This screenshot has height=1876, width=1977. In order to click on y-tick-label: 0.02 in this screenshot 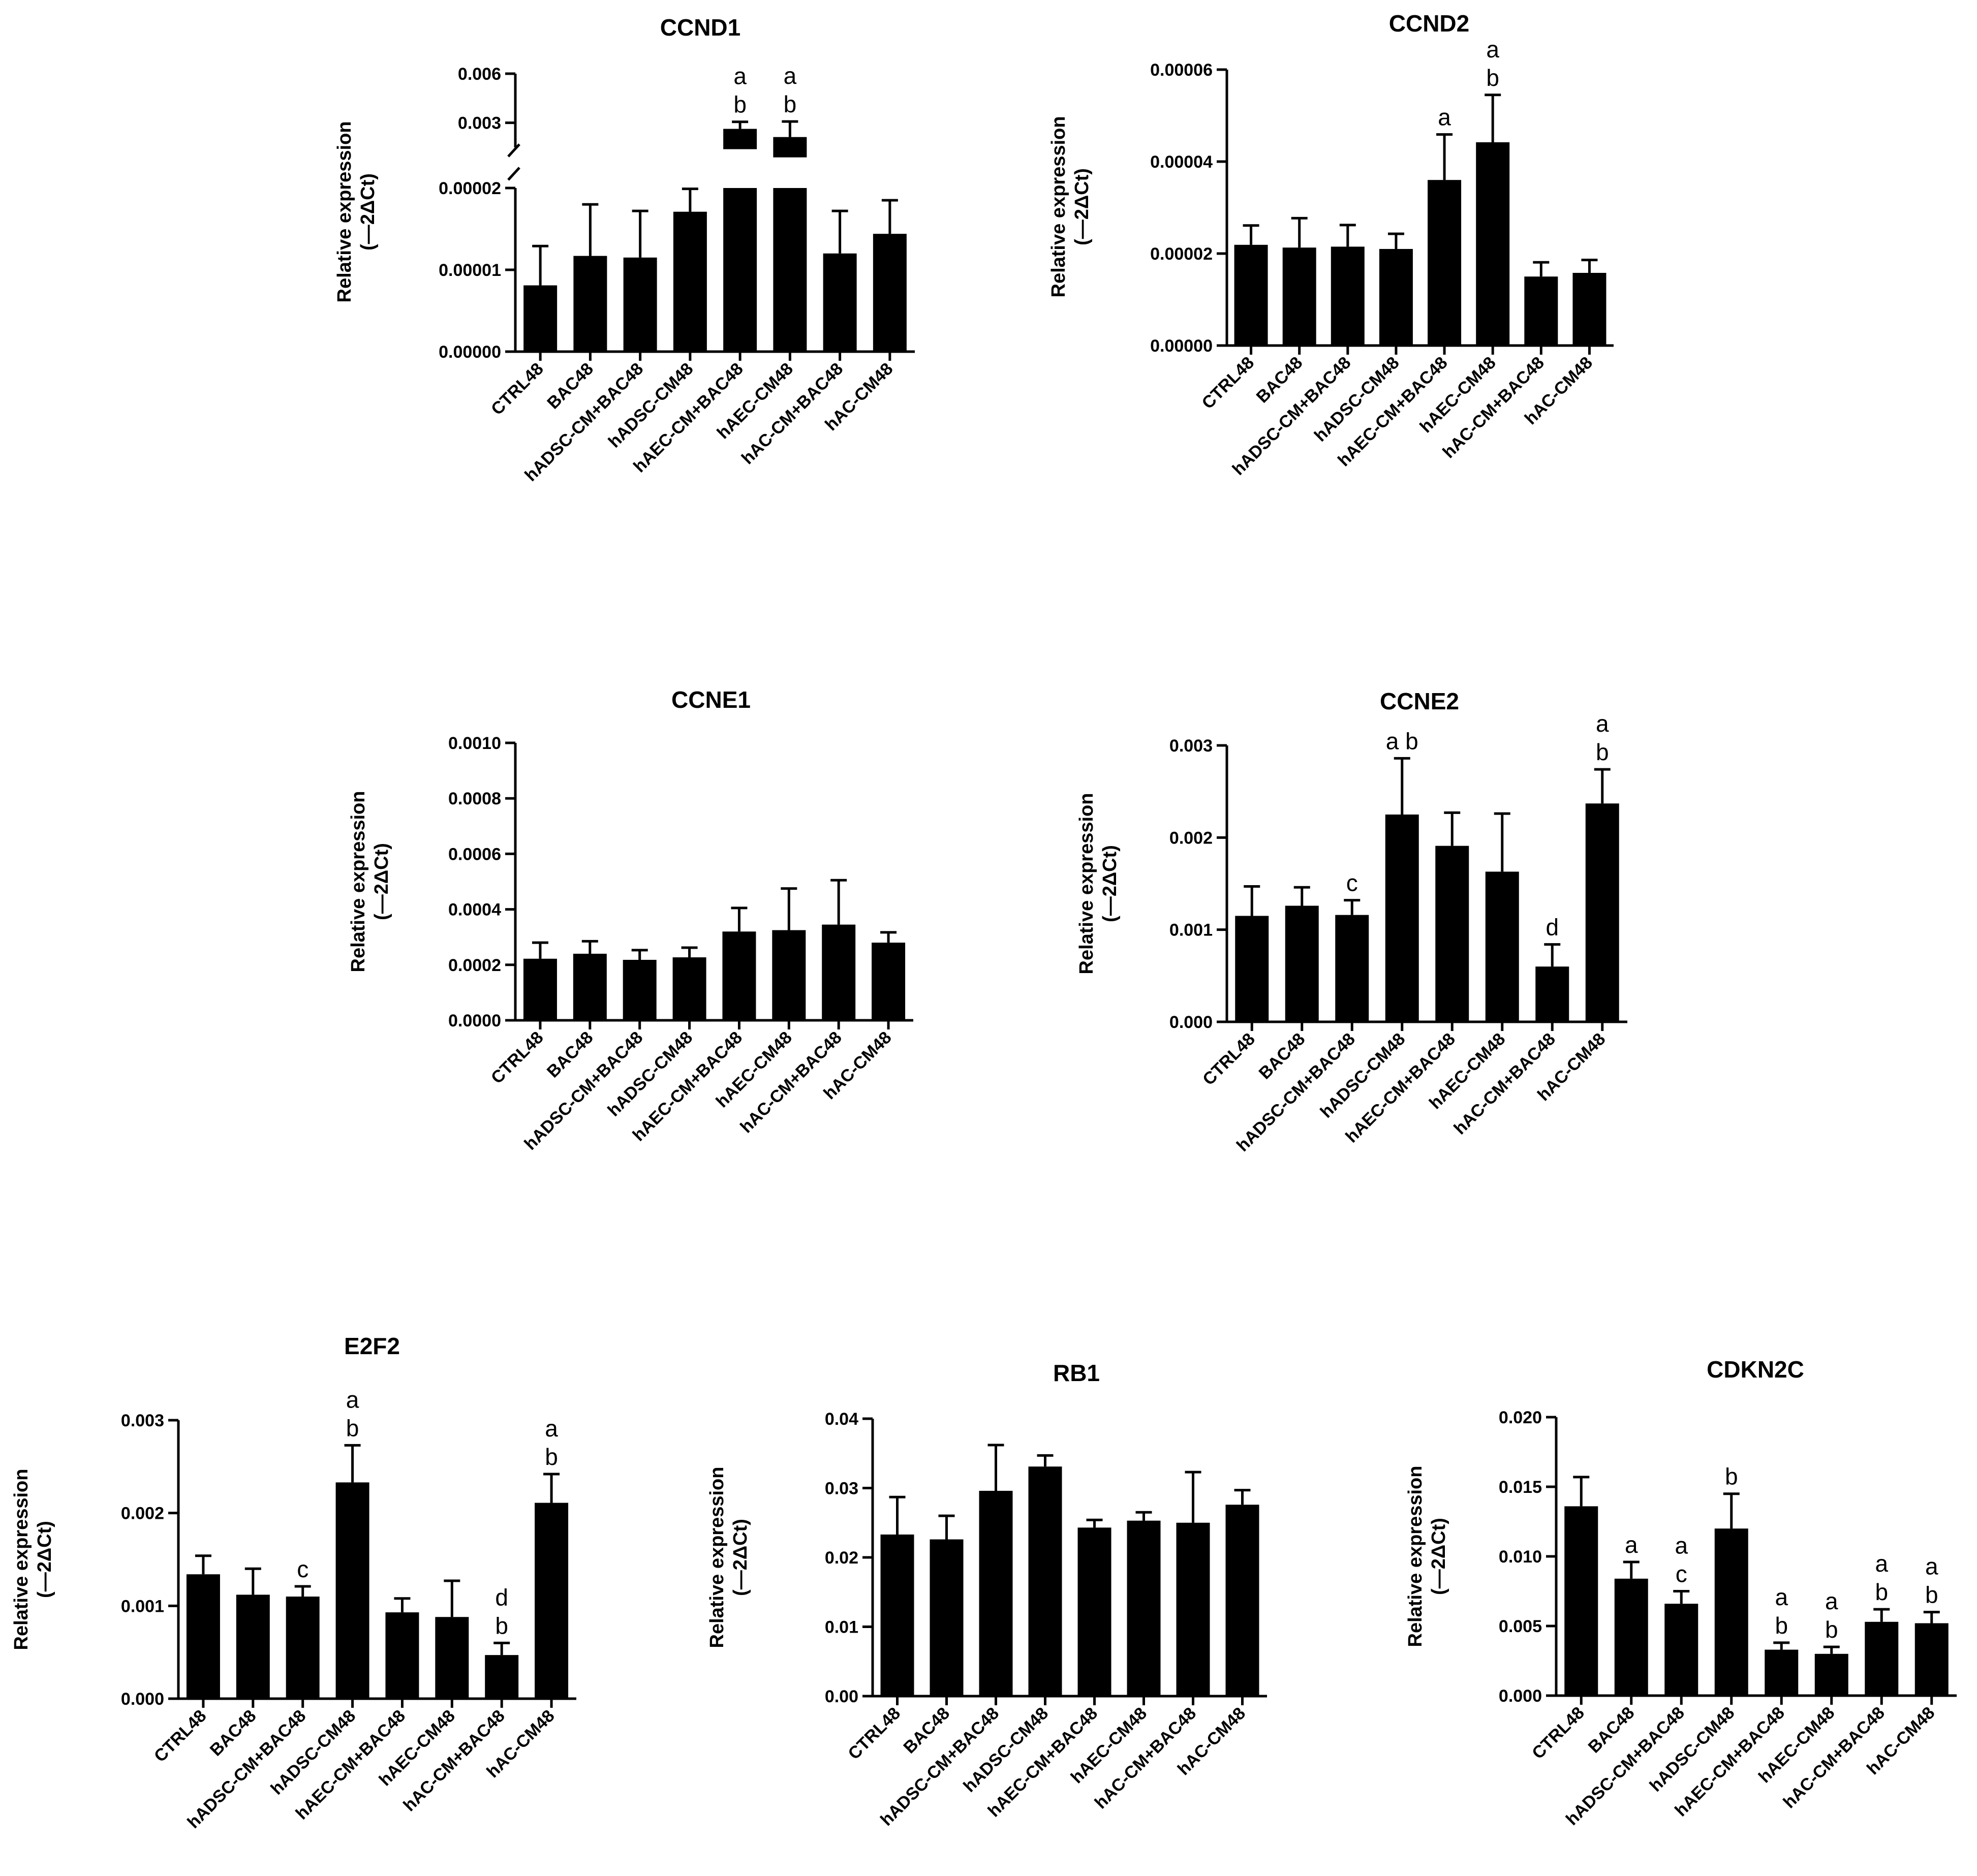, I will do `click(841, 1558)`.